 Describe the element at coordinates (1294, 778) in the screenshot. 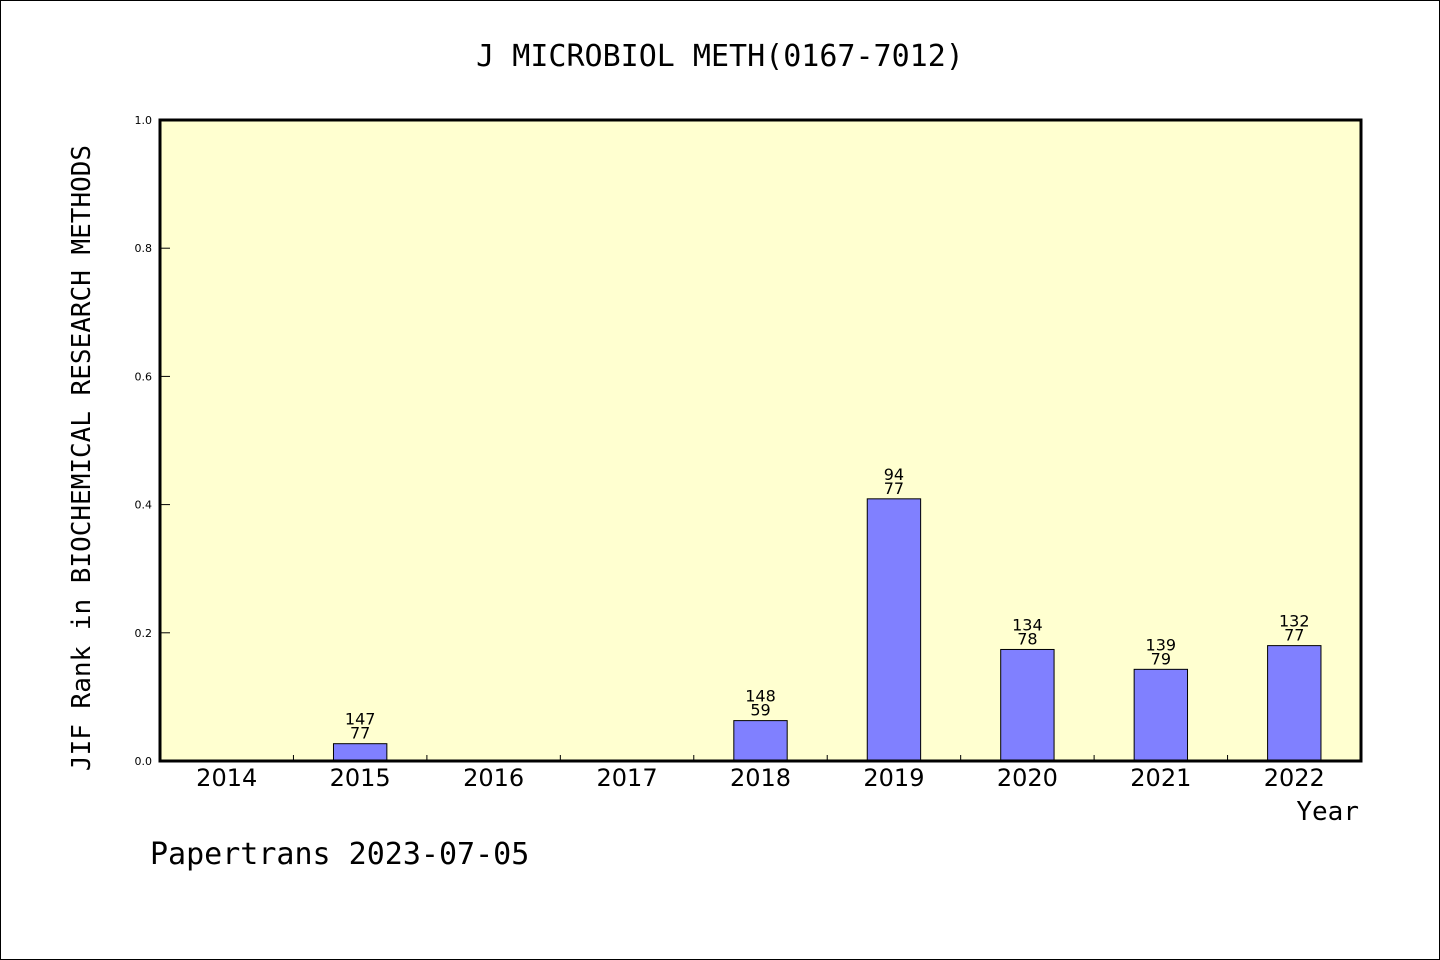

I see `x-tick-label: 2022` at that location.